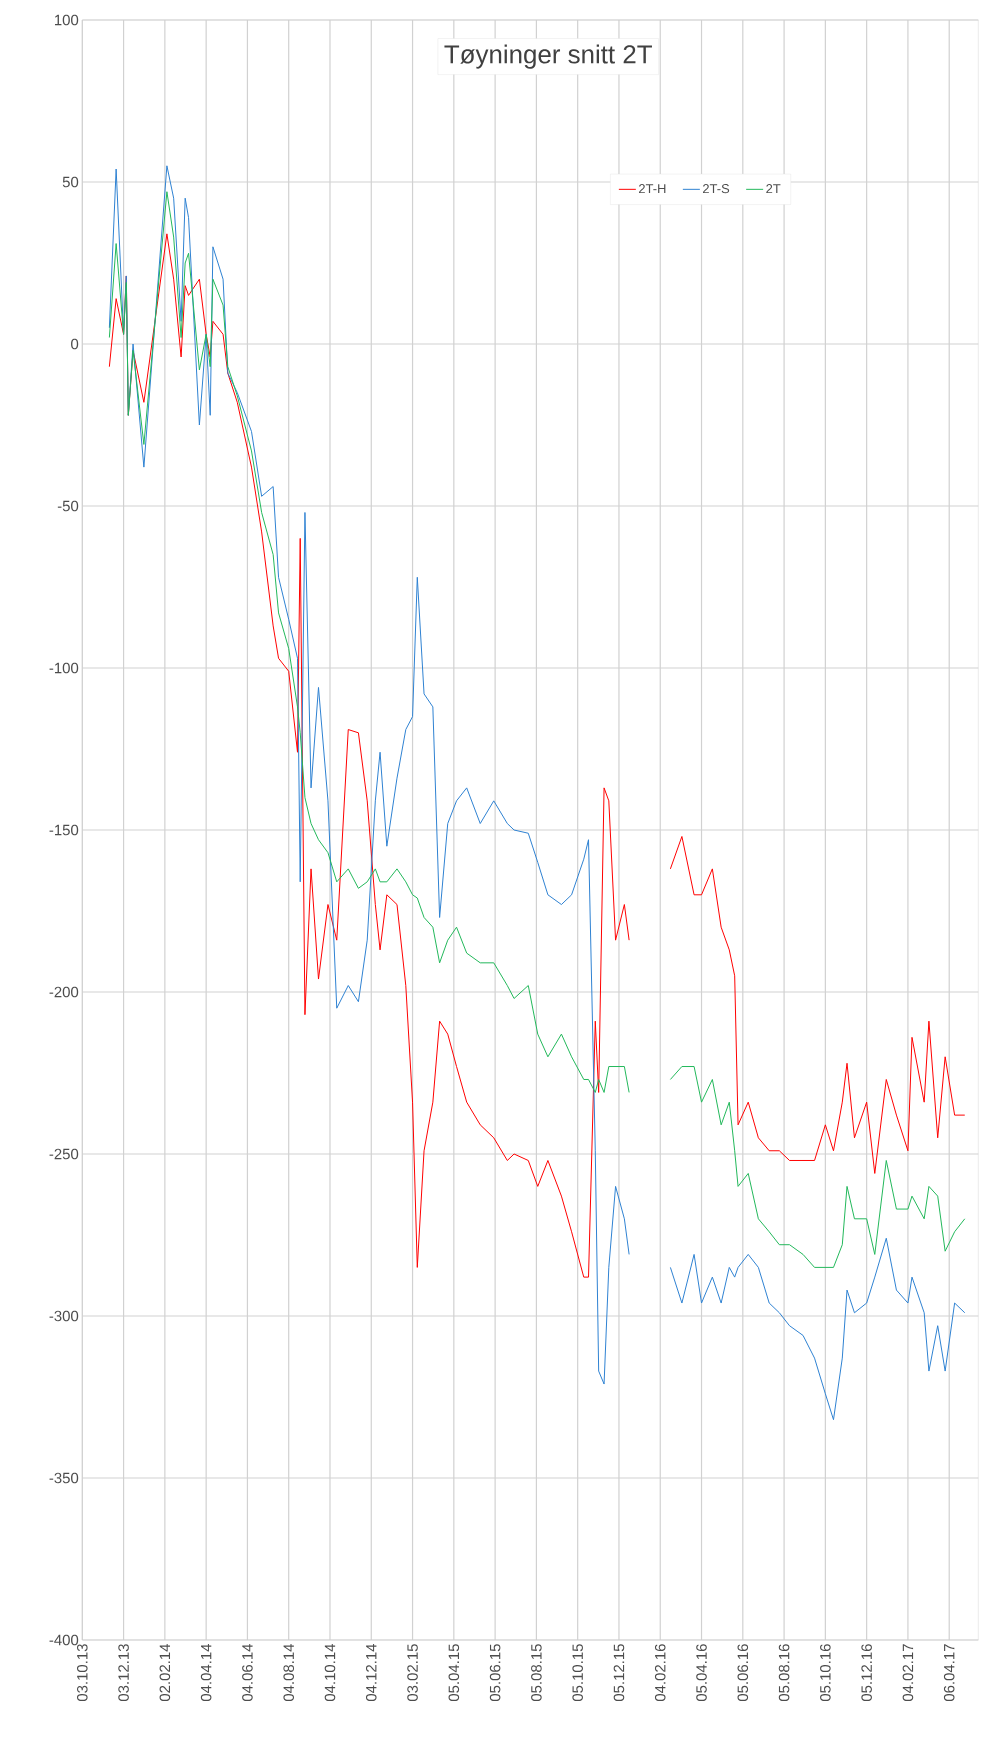 This screenshot has height=1740, width=998. What do you see at coordinates (165, 1672) in the screenshot?
I see `x-tick-label: 02.02.14` at bounding box center [165, 1672].